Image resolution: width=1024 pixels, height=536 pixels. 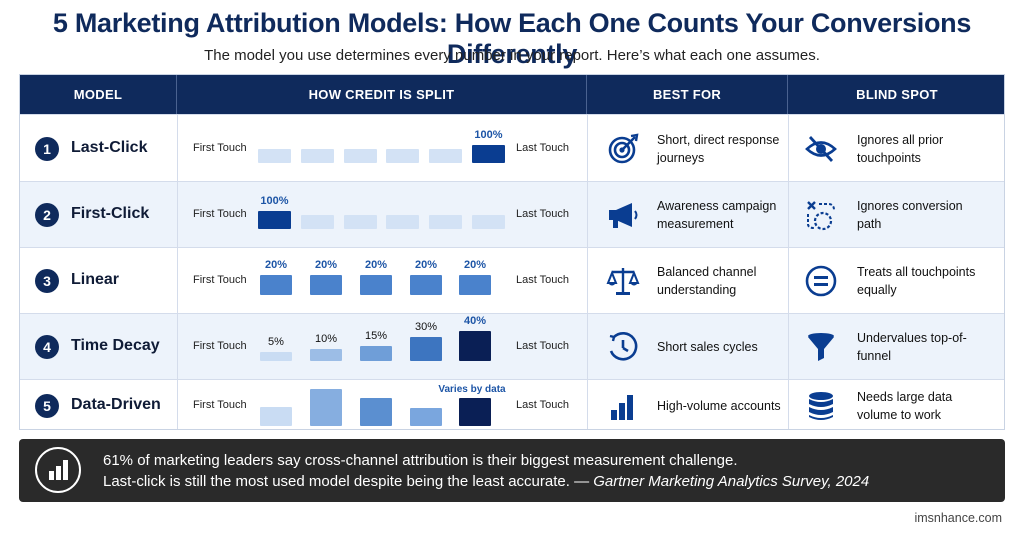 I want to click on best-for-text: Balanced channel understanding, so click(x=707, y=281).